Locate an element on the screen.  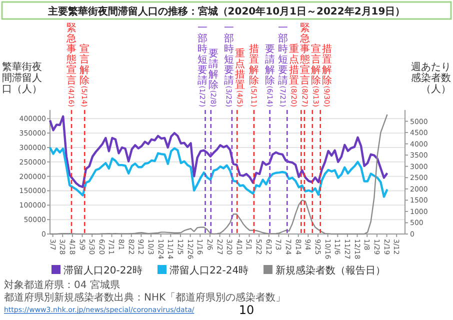
line-series is located at coordinates (218, 172).